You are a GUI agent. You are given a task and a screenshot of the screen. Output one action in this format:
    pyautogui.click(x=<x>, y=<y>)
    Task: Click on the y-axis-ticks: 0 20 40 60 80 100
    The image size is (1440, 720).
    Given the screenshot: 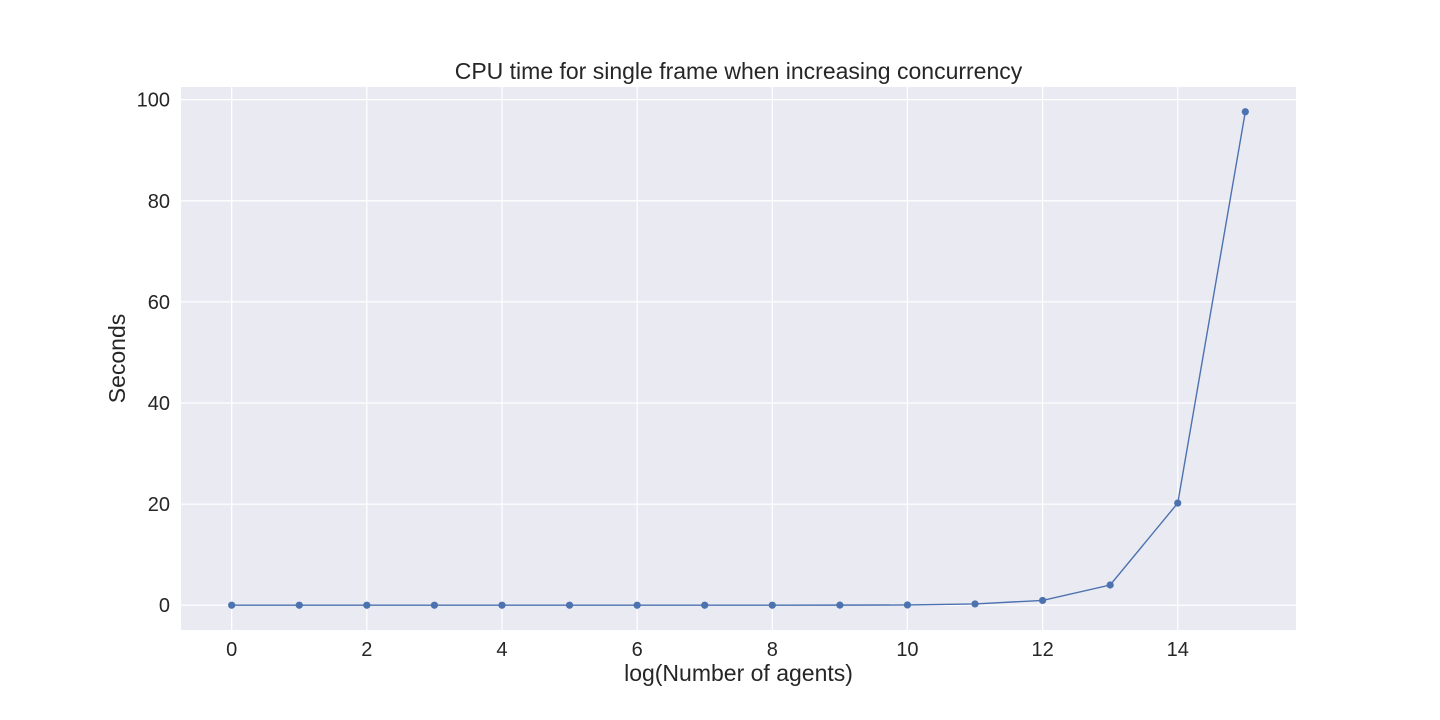 What is the action you would take?
    pyautogui.click(x=153, y=354)
    